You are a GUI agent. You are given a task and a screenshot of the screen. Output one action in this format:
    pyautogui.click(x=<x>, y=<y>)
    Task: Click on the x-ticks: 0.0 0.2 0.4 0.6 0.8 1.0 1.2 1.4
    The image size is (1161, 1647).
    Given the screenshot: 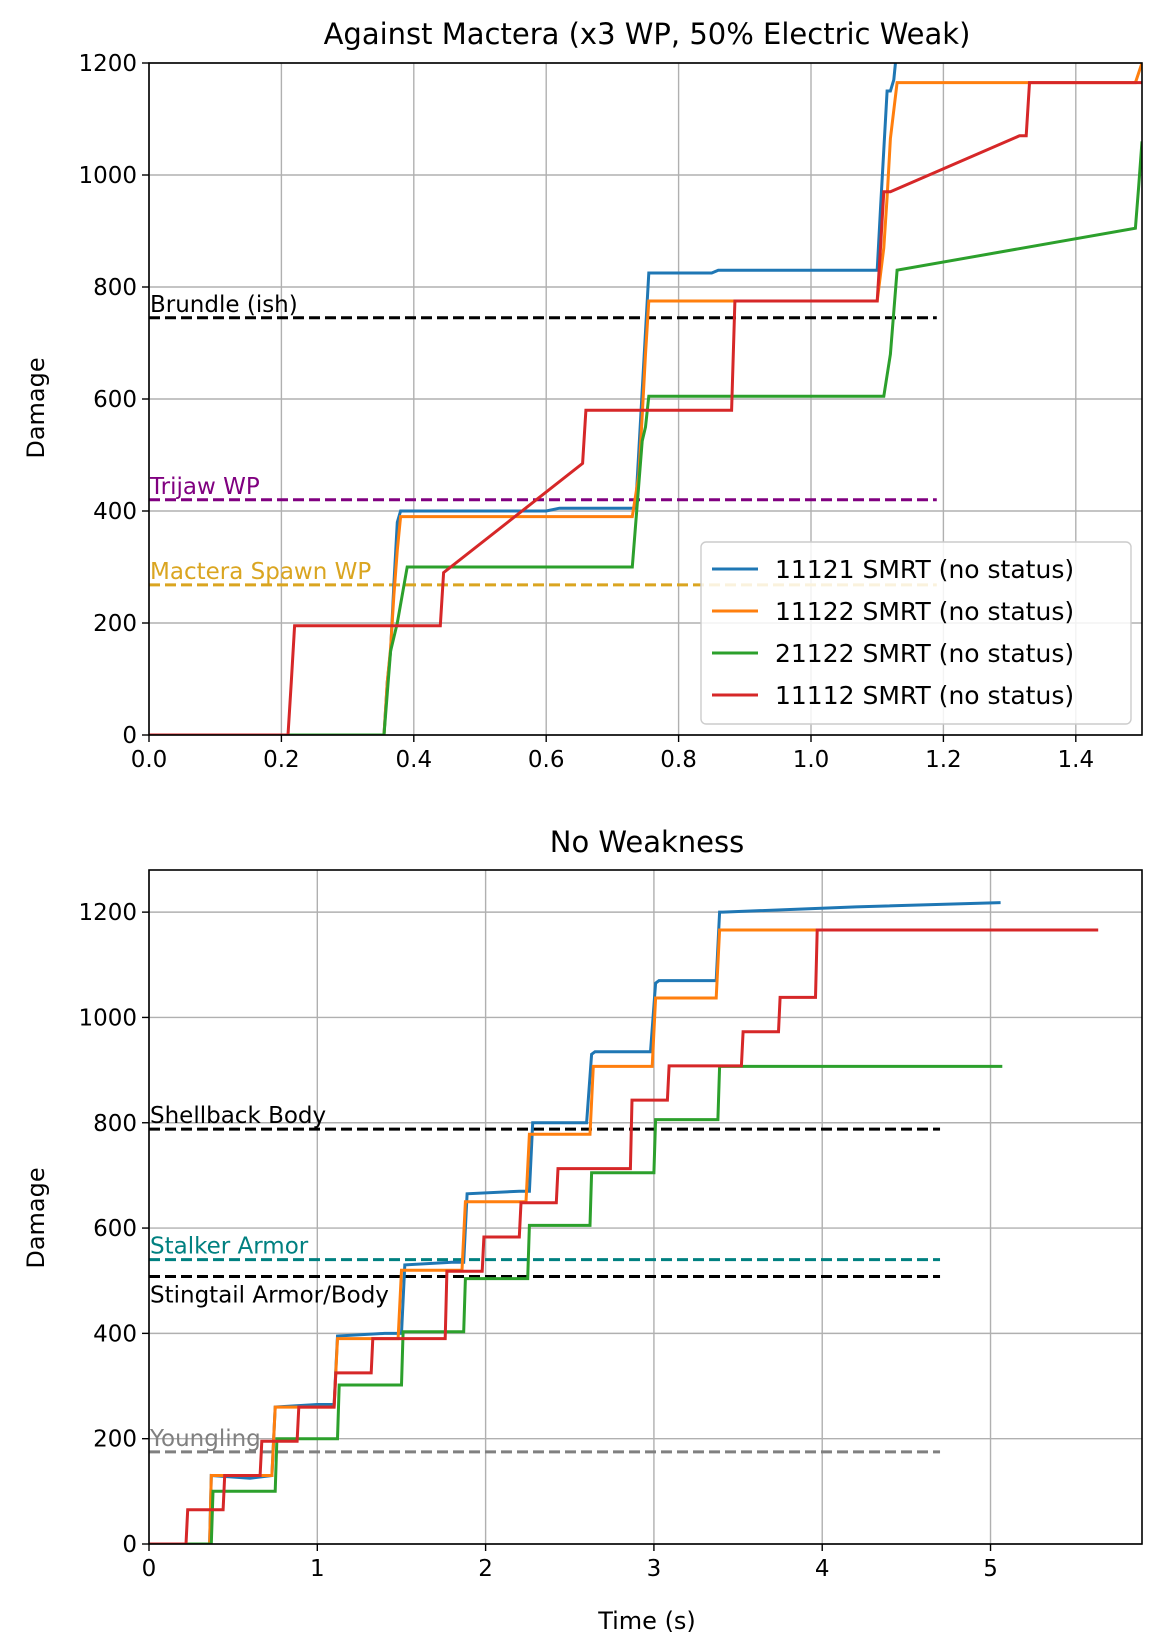 What is the action you would take?
    pyautogui.click(x=612, y=754)
    